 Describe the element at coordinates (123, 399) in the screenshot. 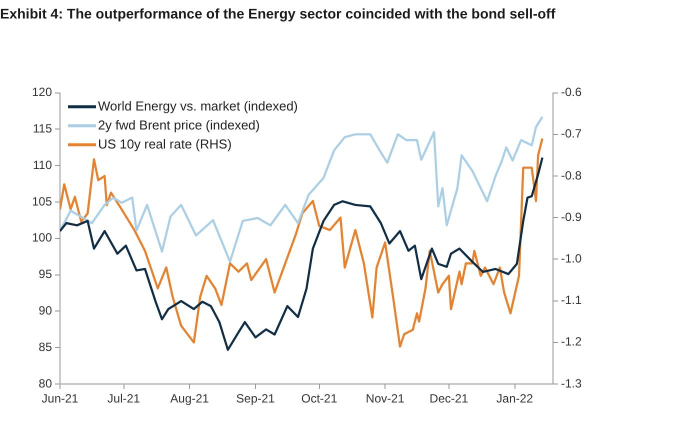

I see `x-tick-label: Jul-21` at that location.